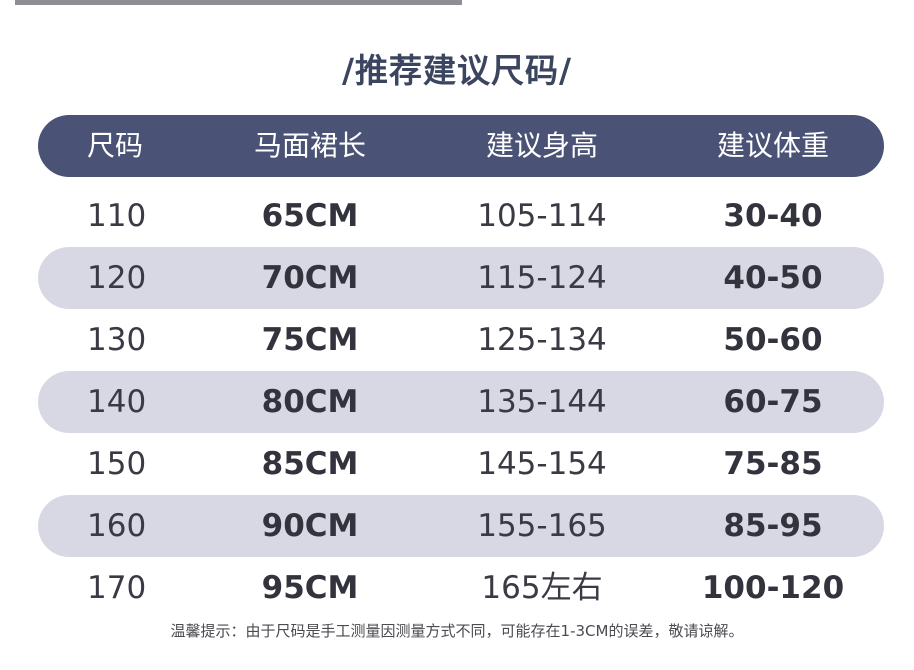 Image resolution: width=914 pixels, height=670 pixels. What do you see at coordinates (542, 278) in the screenshot?
I see `cell-text: 115-124` at bounding box center [542, 278].